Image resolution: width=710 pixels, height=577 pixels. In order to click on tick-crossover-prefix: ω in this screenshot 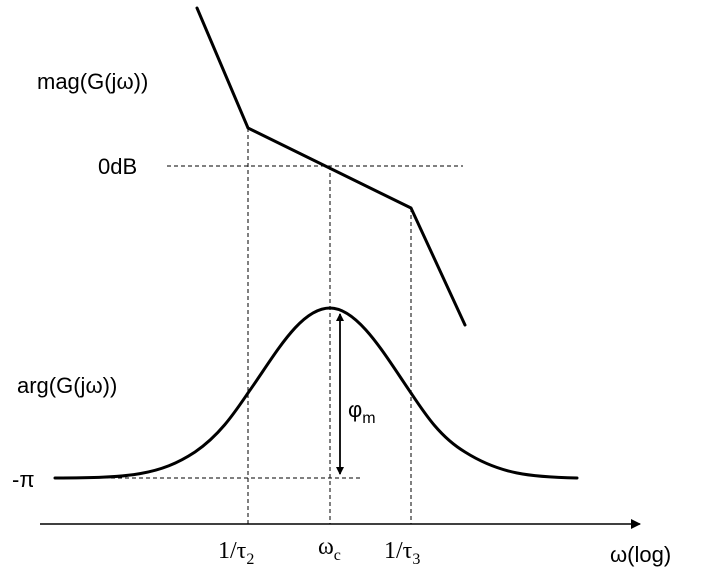, I will do `click(326, 547)`.